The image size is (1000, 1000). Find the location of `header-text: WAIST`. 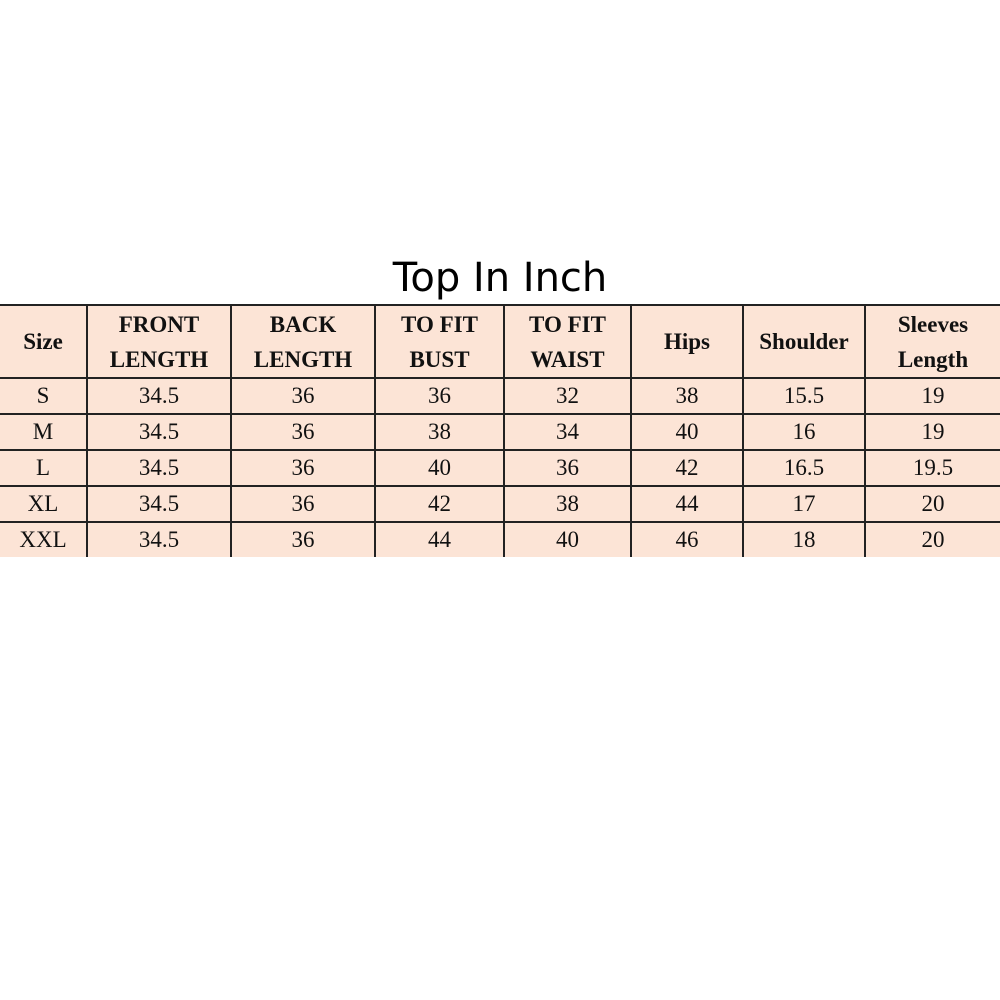

header-text: WAIST is located at coordinates (567, 359).